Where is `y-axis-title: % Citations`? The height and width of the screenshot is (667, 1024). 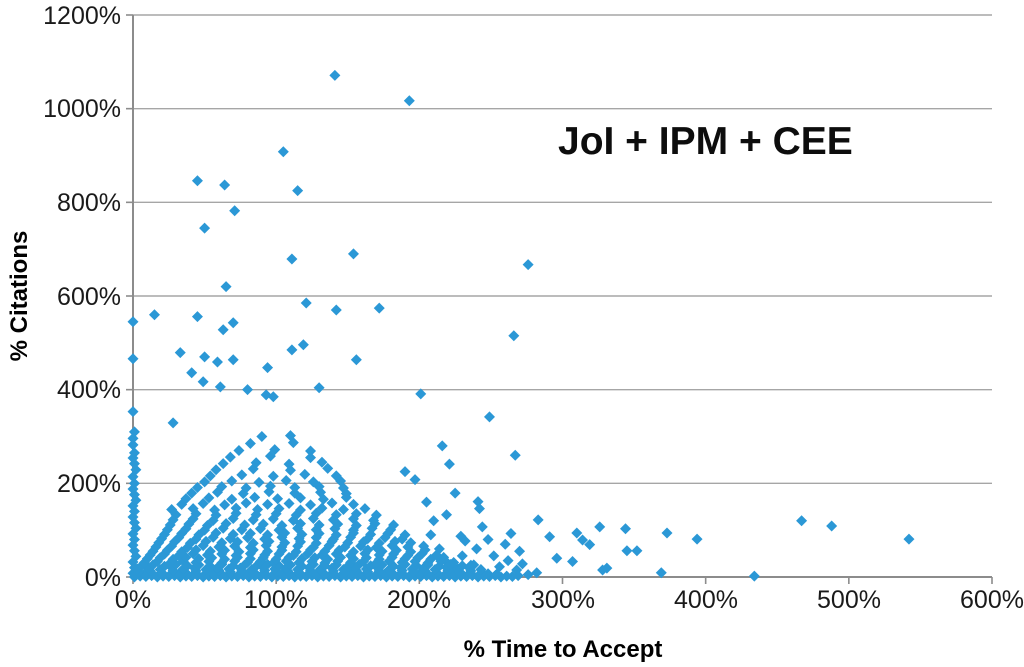
y-axis-title: % Citations is located at coordinates (19, 296).